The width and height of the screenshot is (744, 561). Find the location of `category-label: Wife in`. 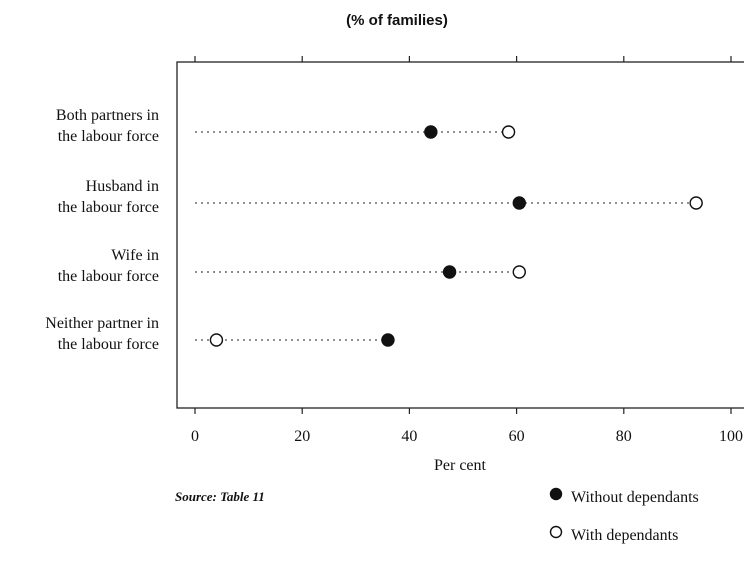

category-label: Wife in is located at coordinates (135, 255).